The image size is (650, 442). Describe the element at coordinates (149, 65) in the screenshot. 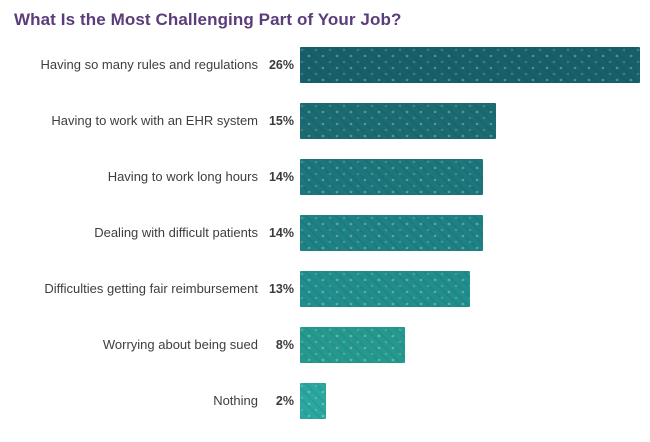

I see `category-label: Having so many rules and regulations` at that location.